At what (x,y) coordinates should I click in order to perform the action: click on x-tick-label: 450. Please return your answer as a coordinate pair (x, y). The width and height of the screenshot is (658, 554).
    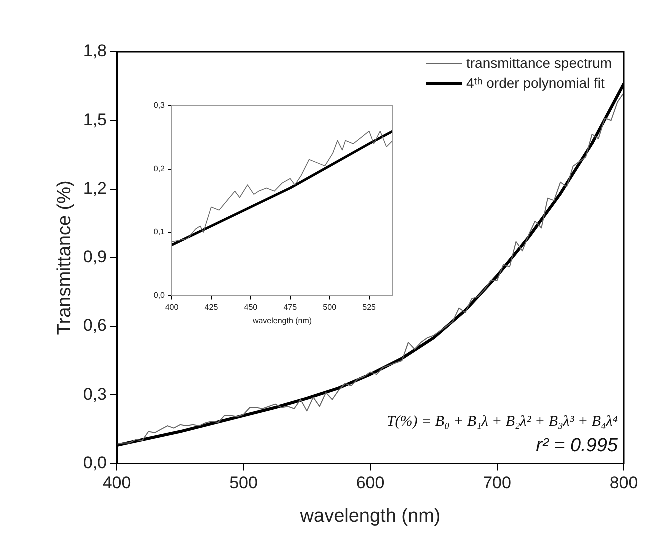
    Looking at the image, I should click on (251, 307).